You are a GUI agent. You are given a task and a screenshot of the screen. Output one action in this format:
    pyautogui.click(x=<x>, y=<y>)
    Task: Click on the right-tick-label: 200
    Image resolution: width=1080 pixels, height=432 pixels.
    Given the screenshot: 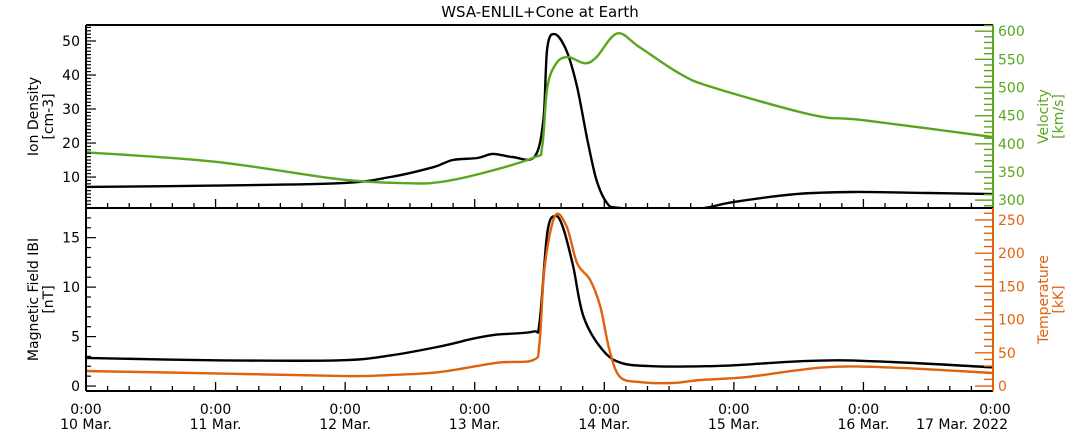 What is the action you would take?
    pyautogui.click(x=1011, y=254)
    